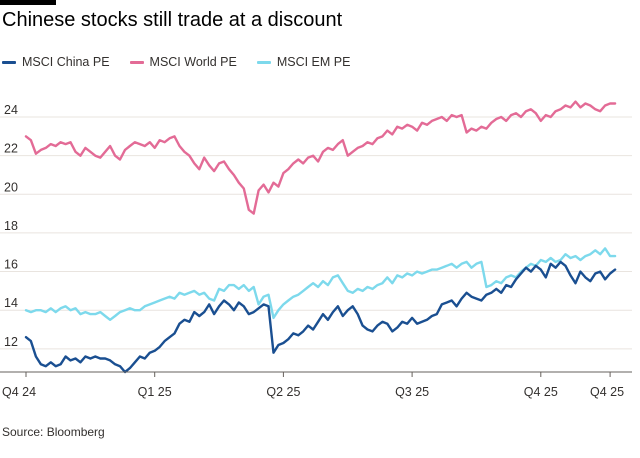 The image size is (640, 458). What do you see at coordinates (11, 265) in the screenshot?
I see `y-tick-label: 16` at bounding box center [11, 265].